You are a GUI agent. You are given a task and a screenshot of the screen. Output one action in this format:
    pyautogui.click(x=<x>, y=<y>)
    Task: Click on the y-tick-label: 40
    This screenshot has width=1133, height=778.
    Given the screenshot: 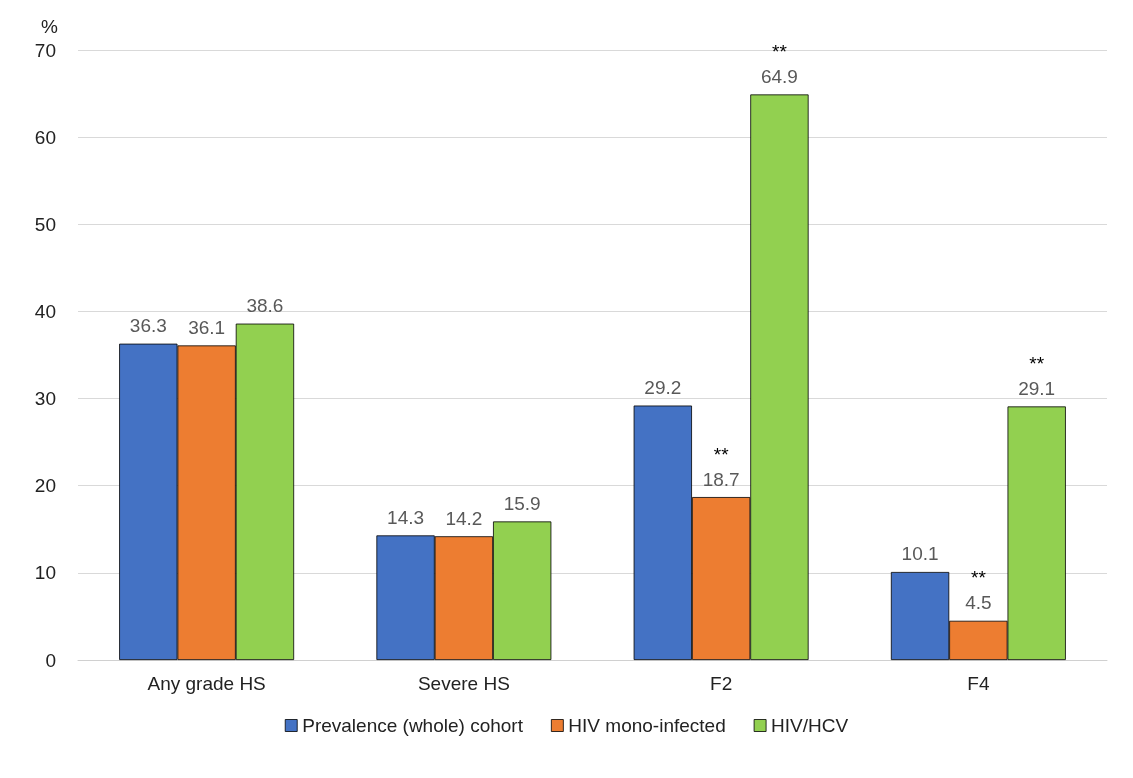 What is the action you would take?
    pyautogui.click(x=45, y=311)
    